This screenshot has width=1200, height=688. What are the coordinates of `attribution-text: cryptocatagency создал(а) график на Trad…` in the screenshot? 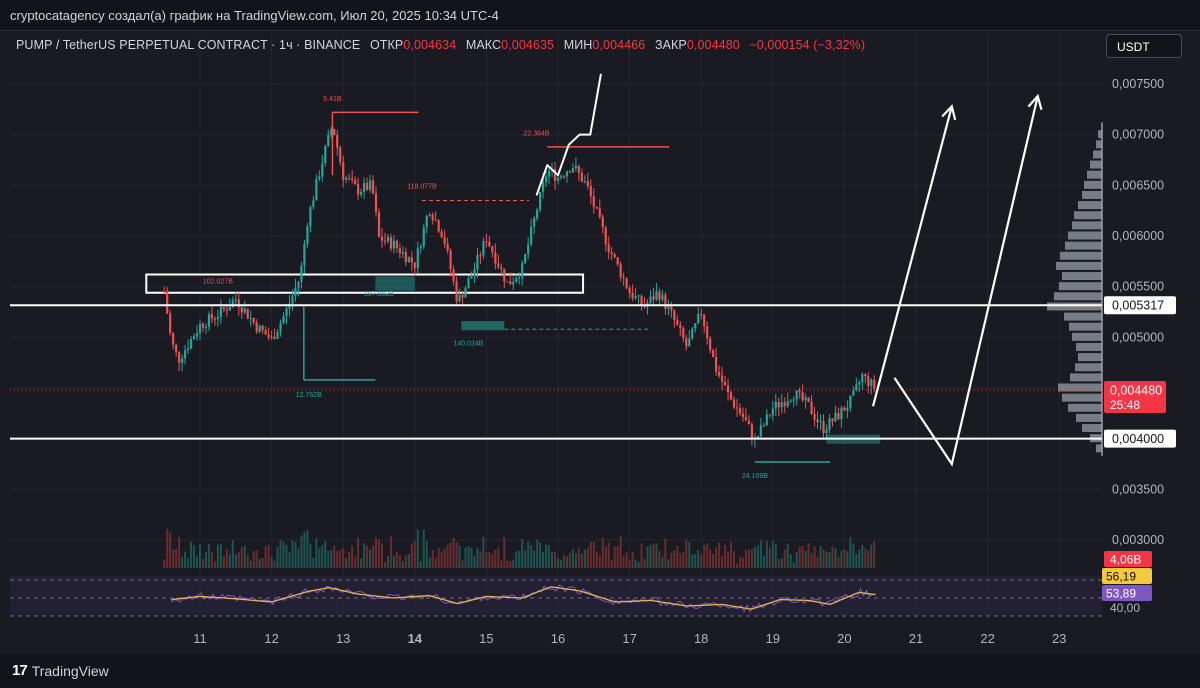 It's located at (254, 15).